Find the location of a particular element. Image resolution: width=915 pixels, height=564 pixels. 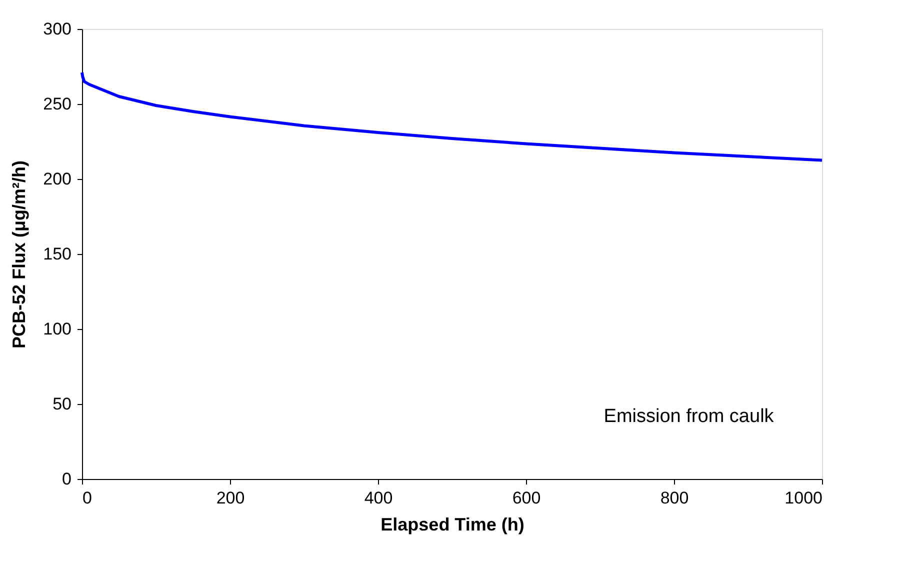

x-axis-title: Elapsed Time (h) is located at coordinates (452, 524).